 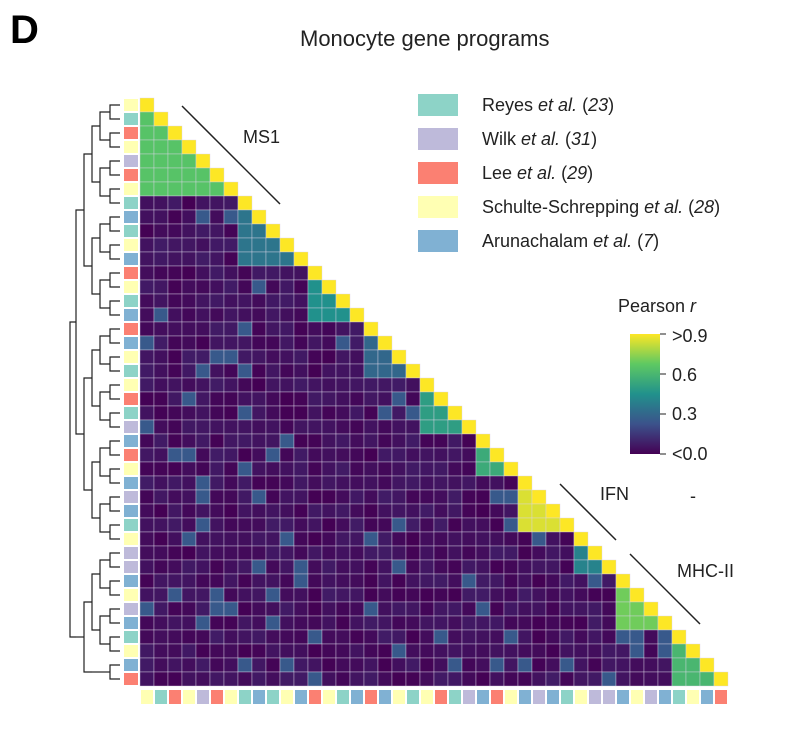 What do you see at coordinates (540, 138) in the screenshot?
I see `legend-label: Wilk et al. (31)` at bounding box center [540, 138].